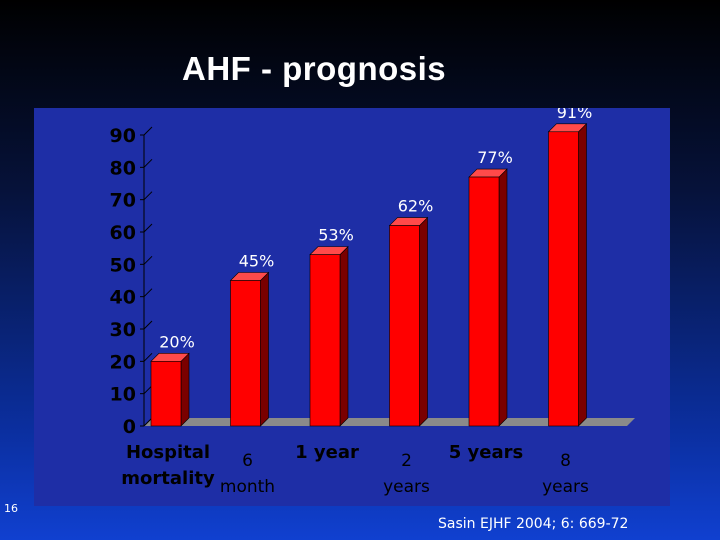 This screenshot has height=540, width=720. What do you see at coordinates (565, 461) in the screenshot?
I see `x-tick-label: 8` at bounding box center [565, 461].